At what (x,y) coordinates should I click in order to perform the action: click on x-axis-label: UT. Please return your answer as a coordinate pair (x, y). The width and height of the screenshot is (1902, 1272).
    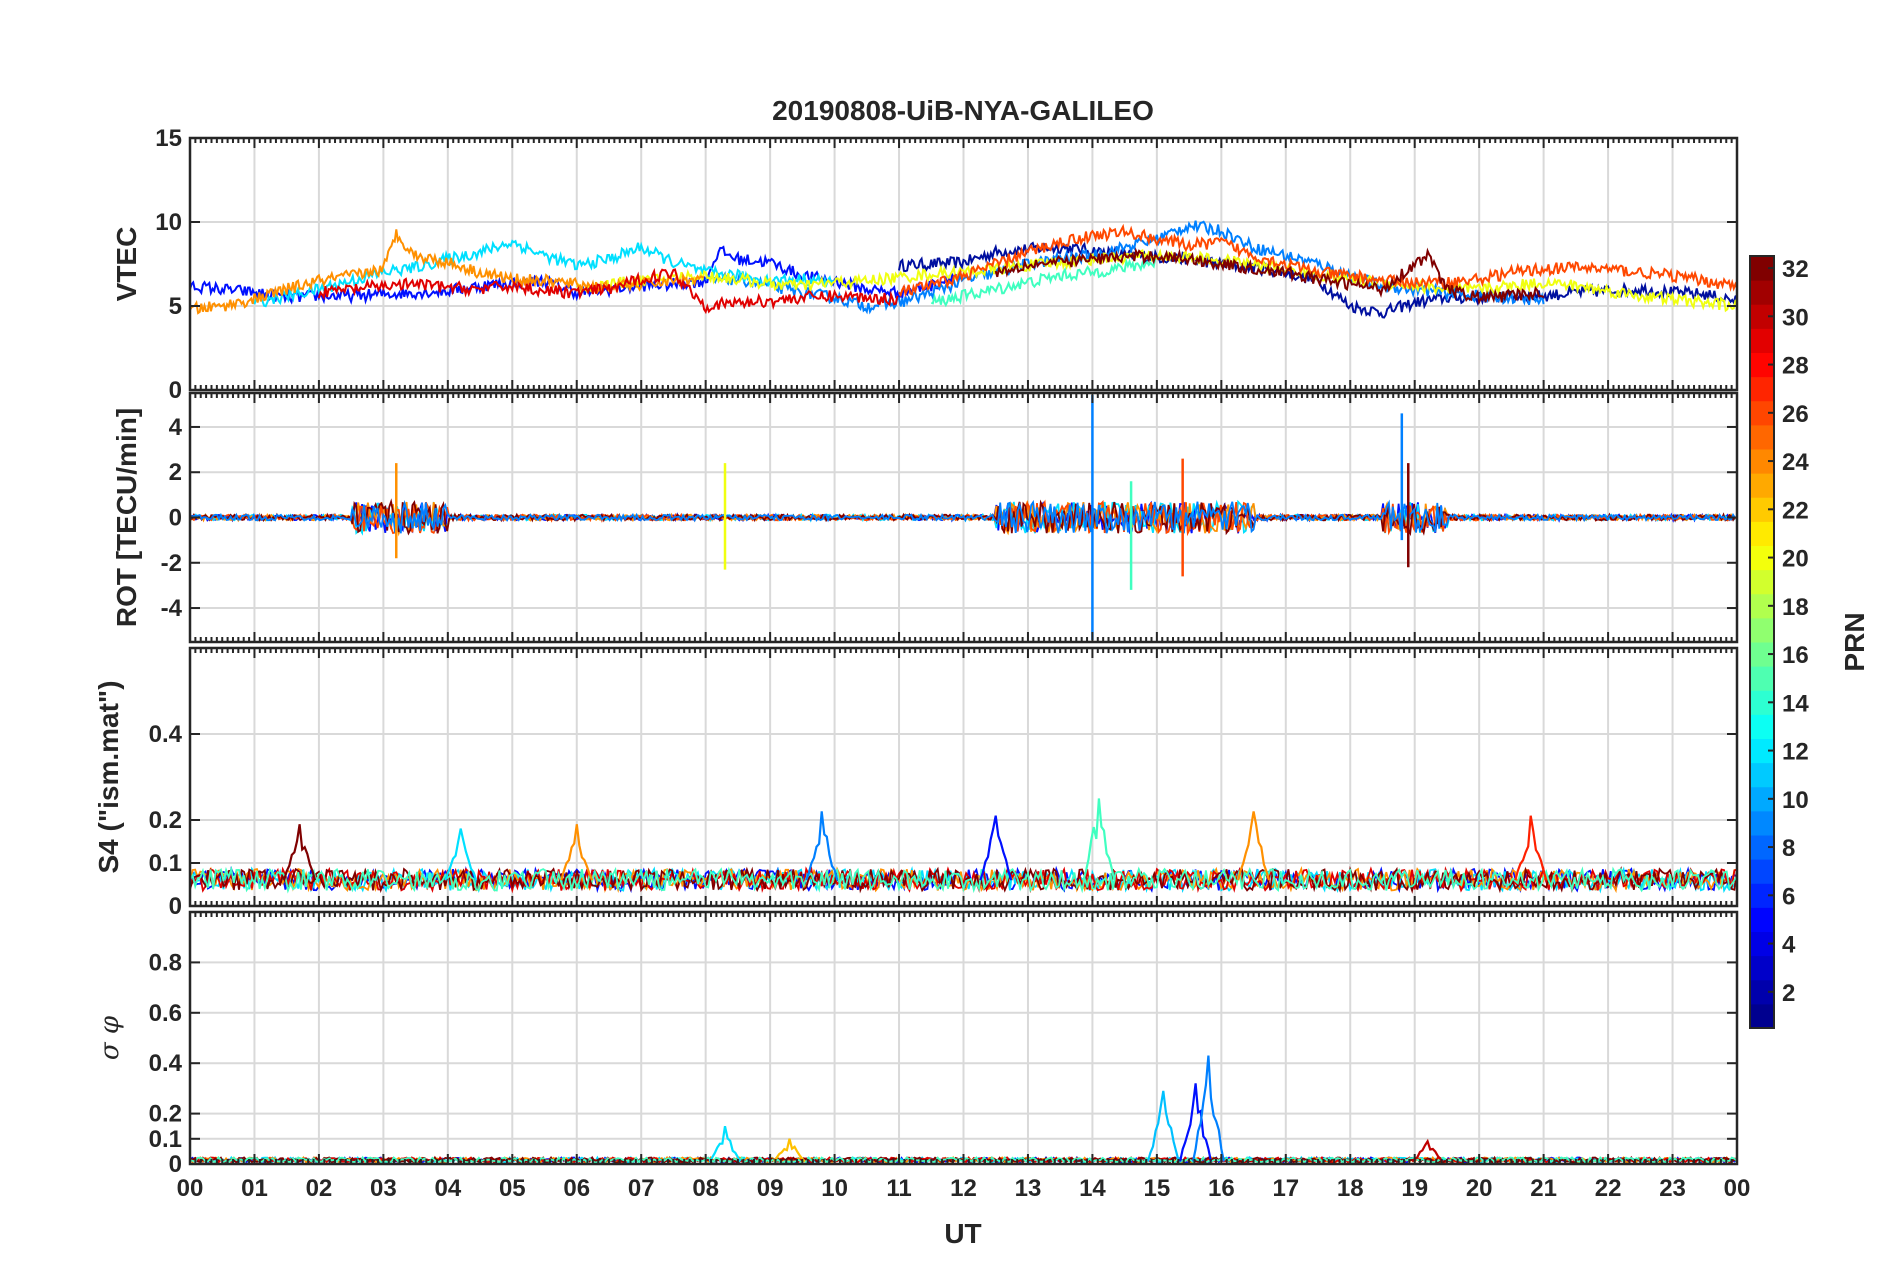
    Looking at the image, I should click on (962, 1233).